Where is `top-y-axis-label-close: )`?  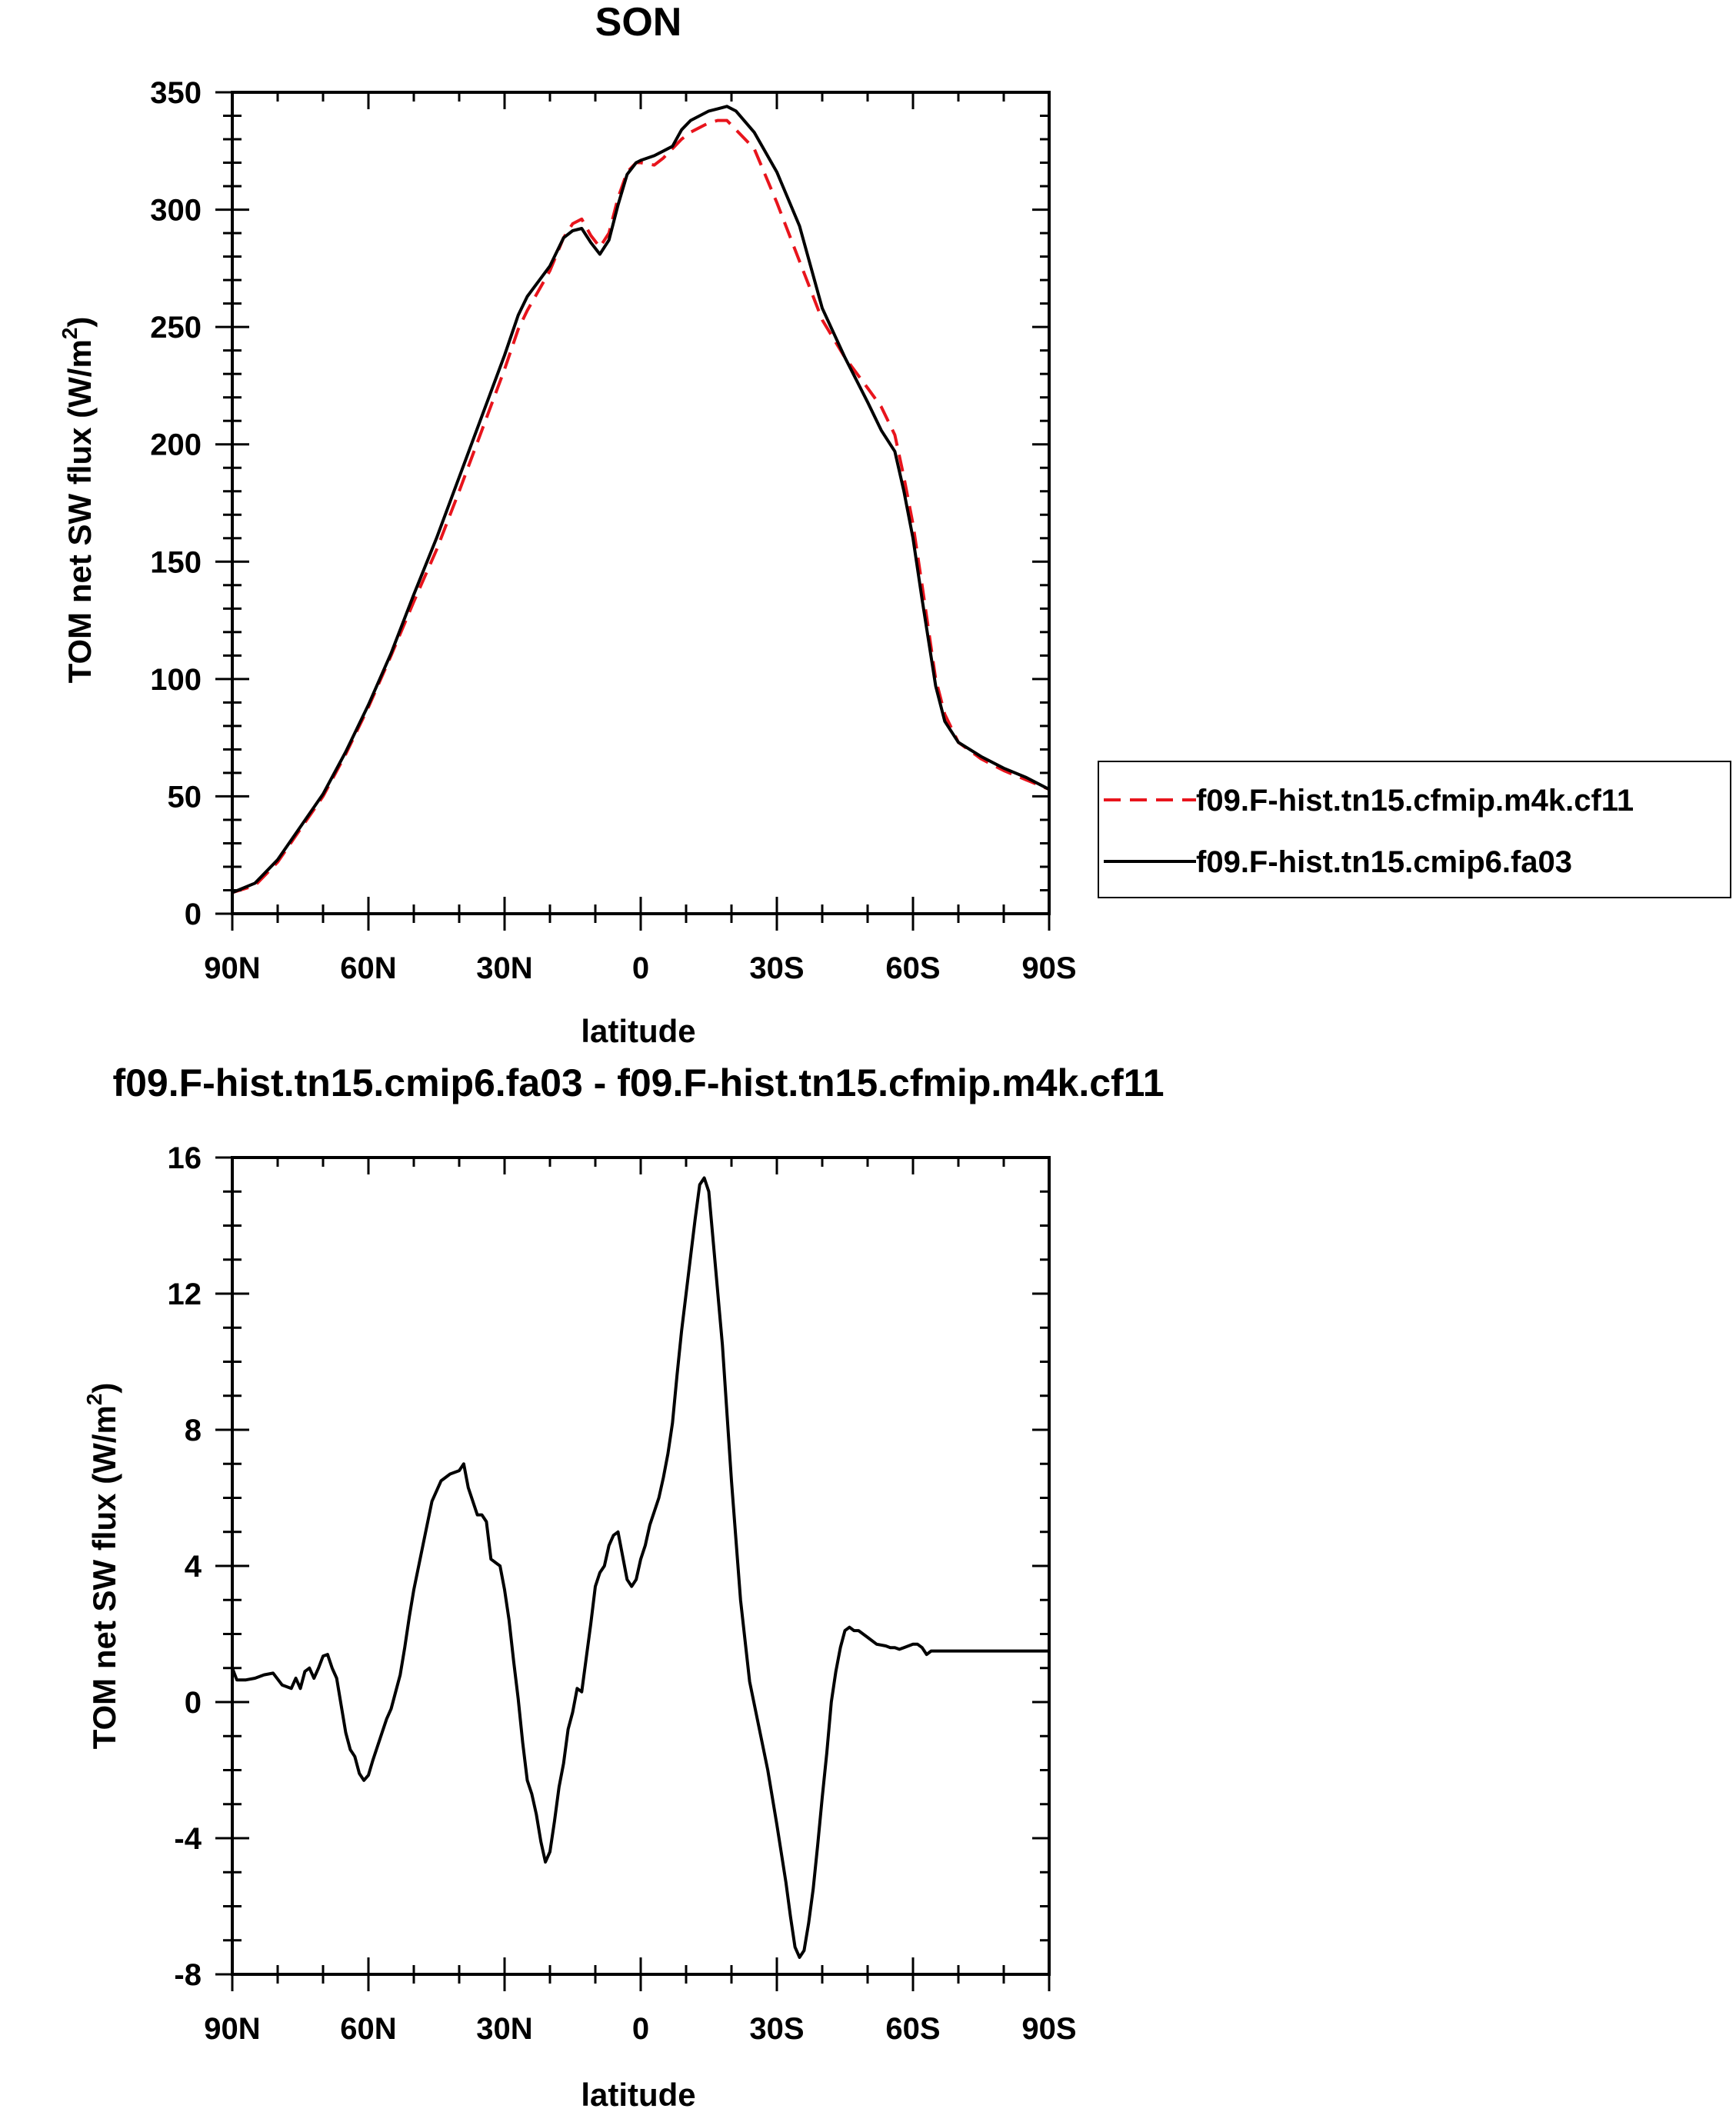 top-y-axis-label-close: ) is located at coordinates (80, 322).